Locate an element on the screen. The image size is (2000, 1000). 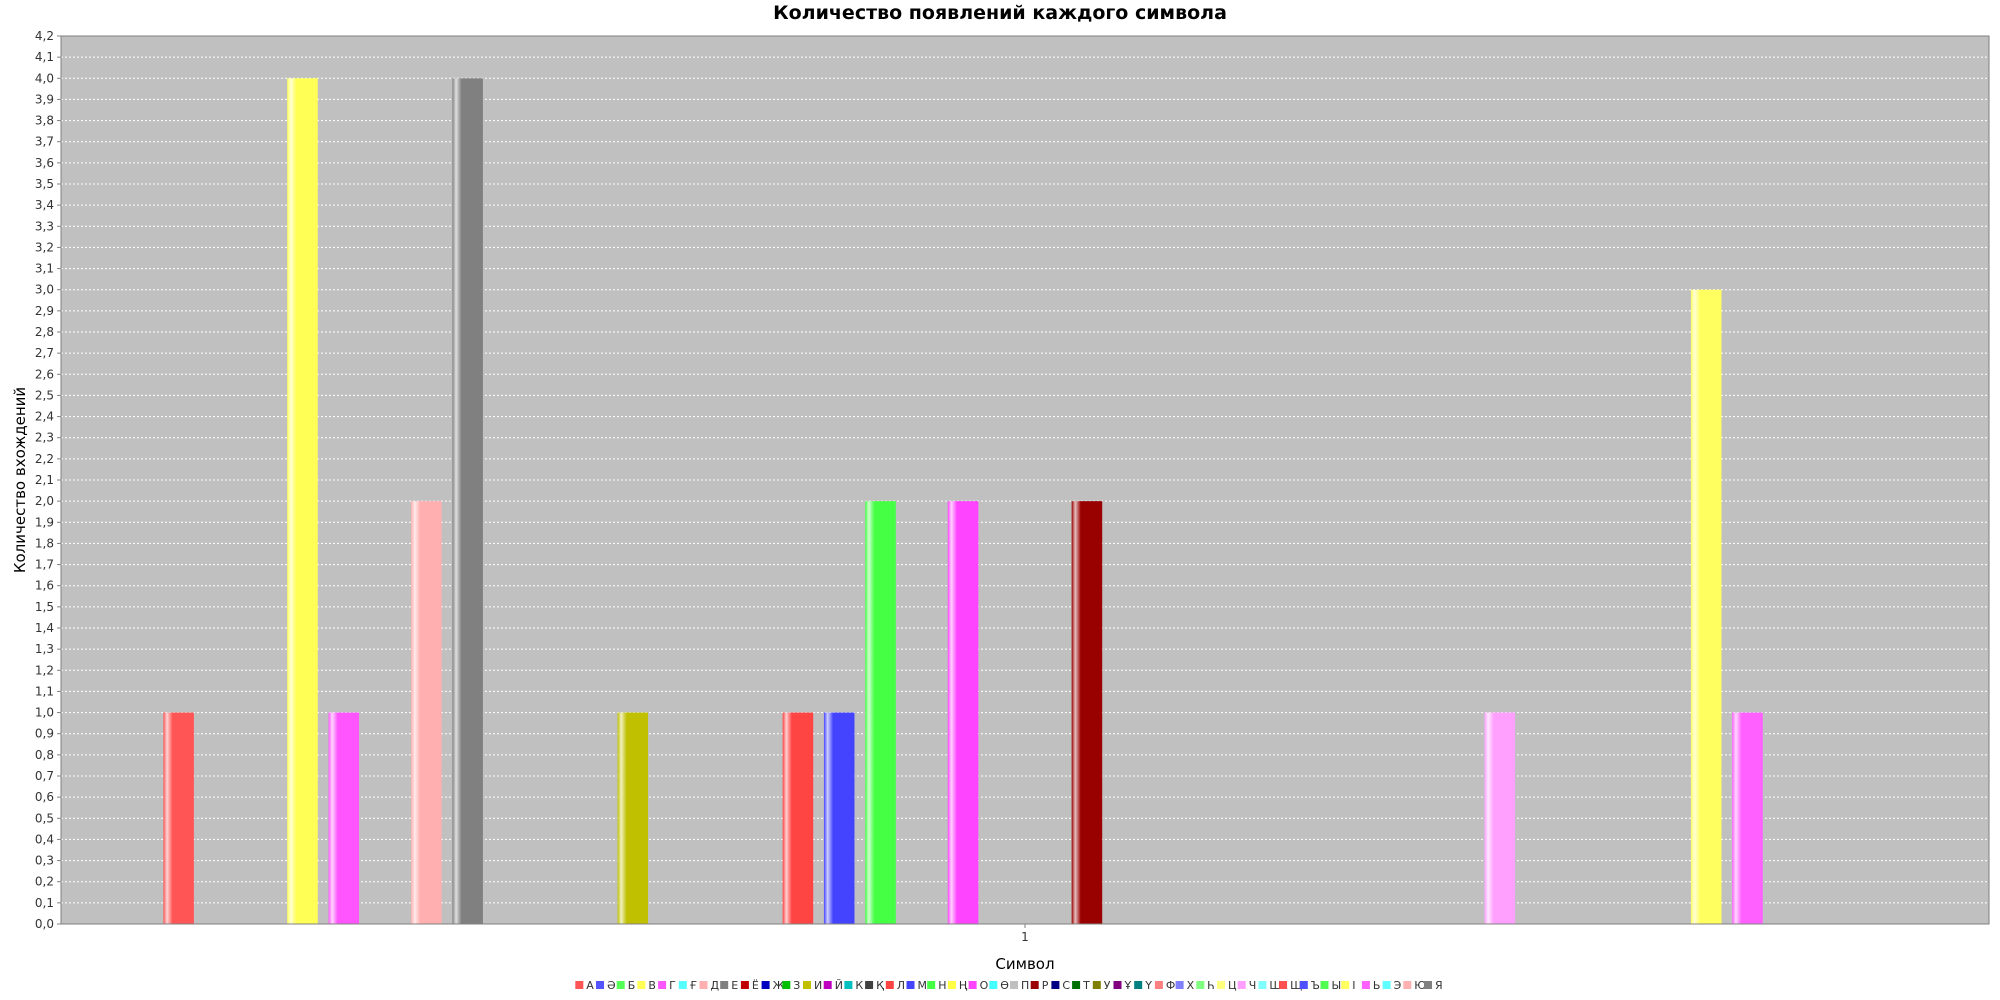
y-tick-label: 3,0 is located at coordinates (44, 290).